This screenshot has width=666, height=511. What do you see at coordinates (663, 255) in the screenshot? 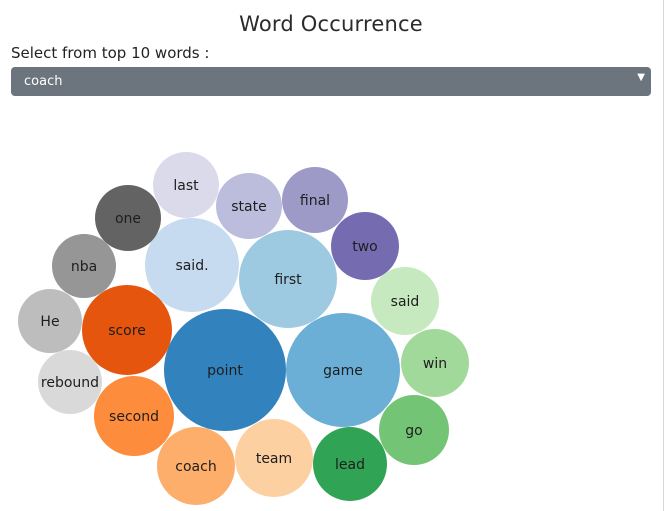
I see `divider` at bounding box center [663, 255].